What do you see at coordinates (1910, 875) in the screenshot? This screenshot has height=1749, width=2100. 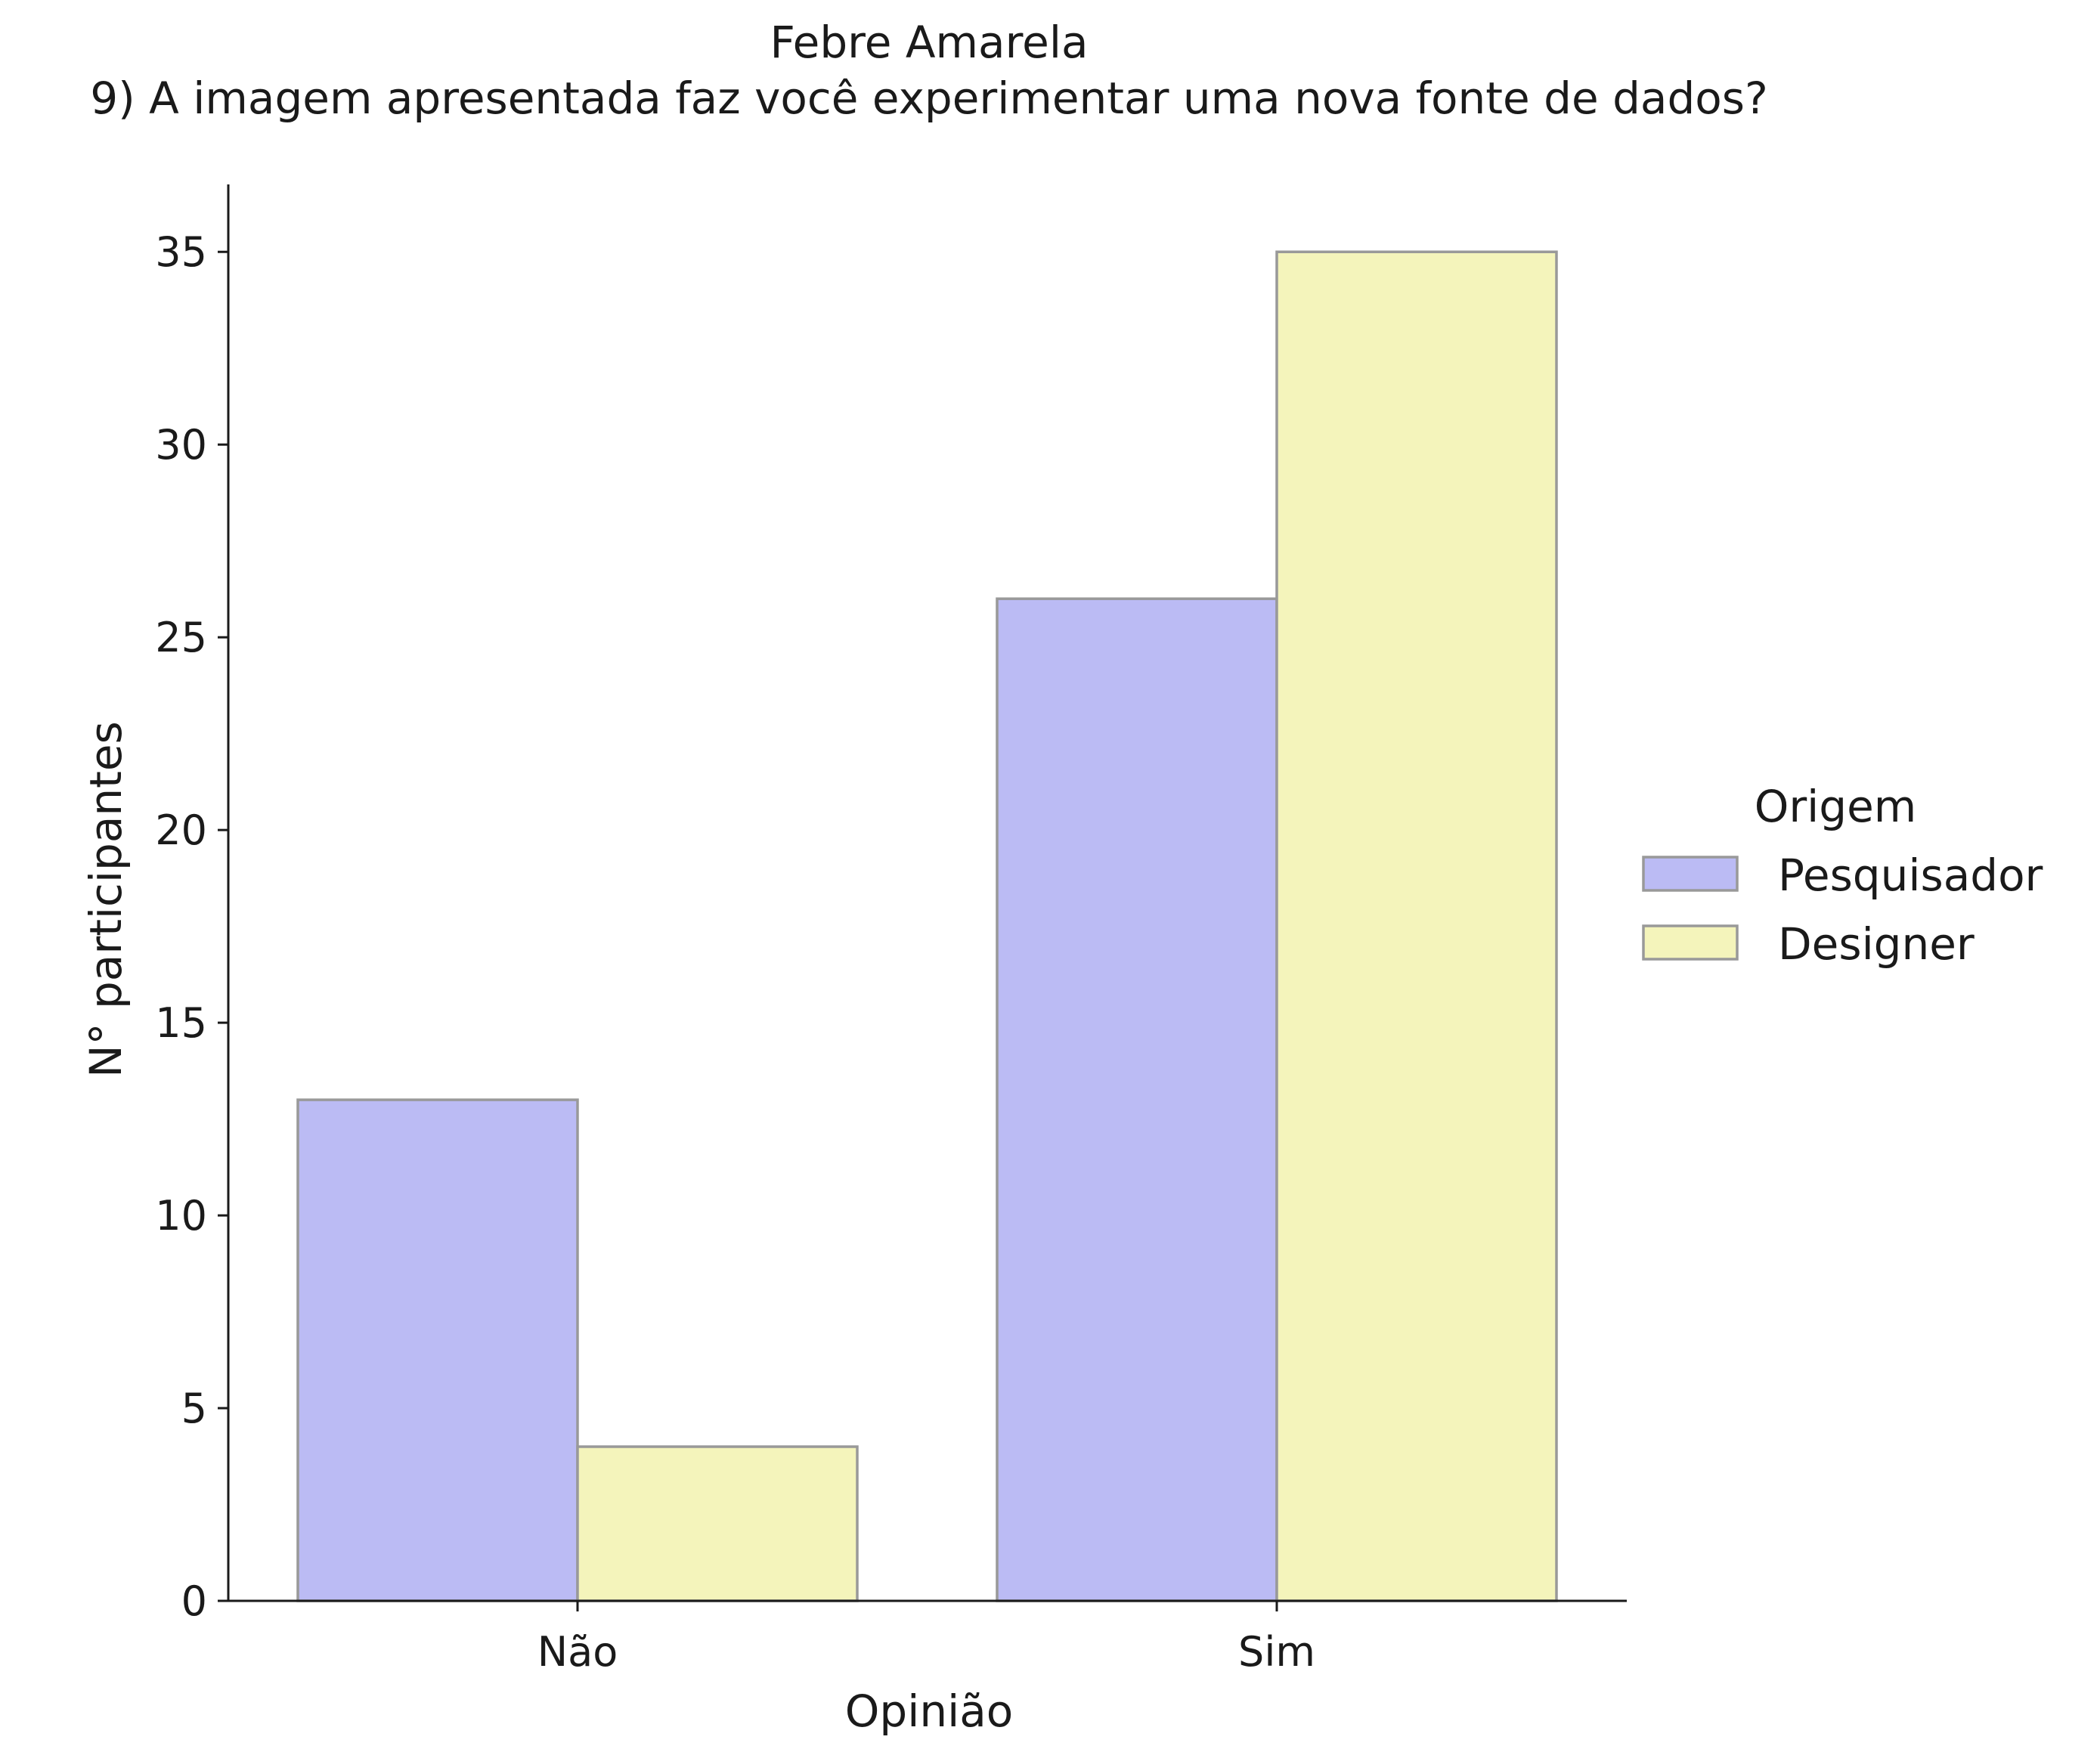 I see `legend-label-pesquisador: Pesquisador` at bounding box center [1910, 875].